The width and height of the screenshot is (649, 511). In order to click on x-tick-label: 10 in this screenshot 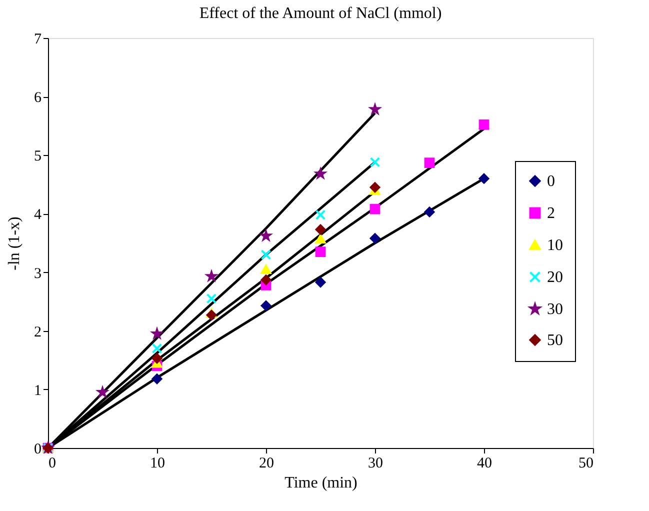, I will do `click(157, 464)`.